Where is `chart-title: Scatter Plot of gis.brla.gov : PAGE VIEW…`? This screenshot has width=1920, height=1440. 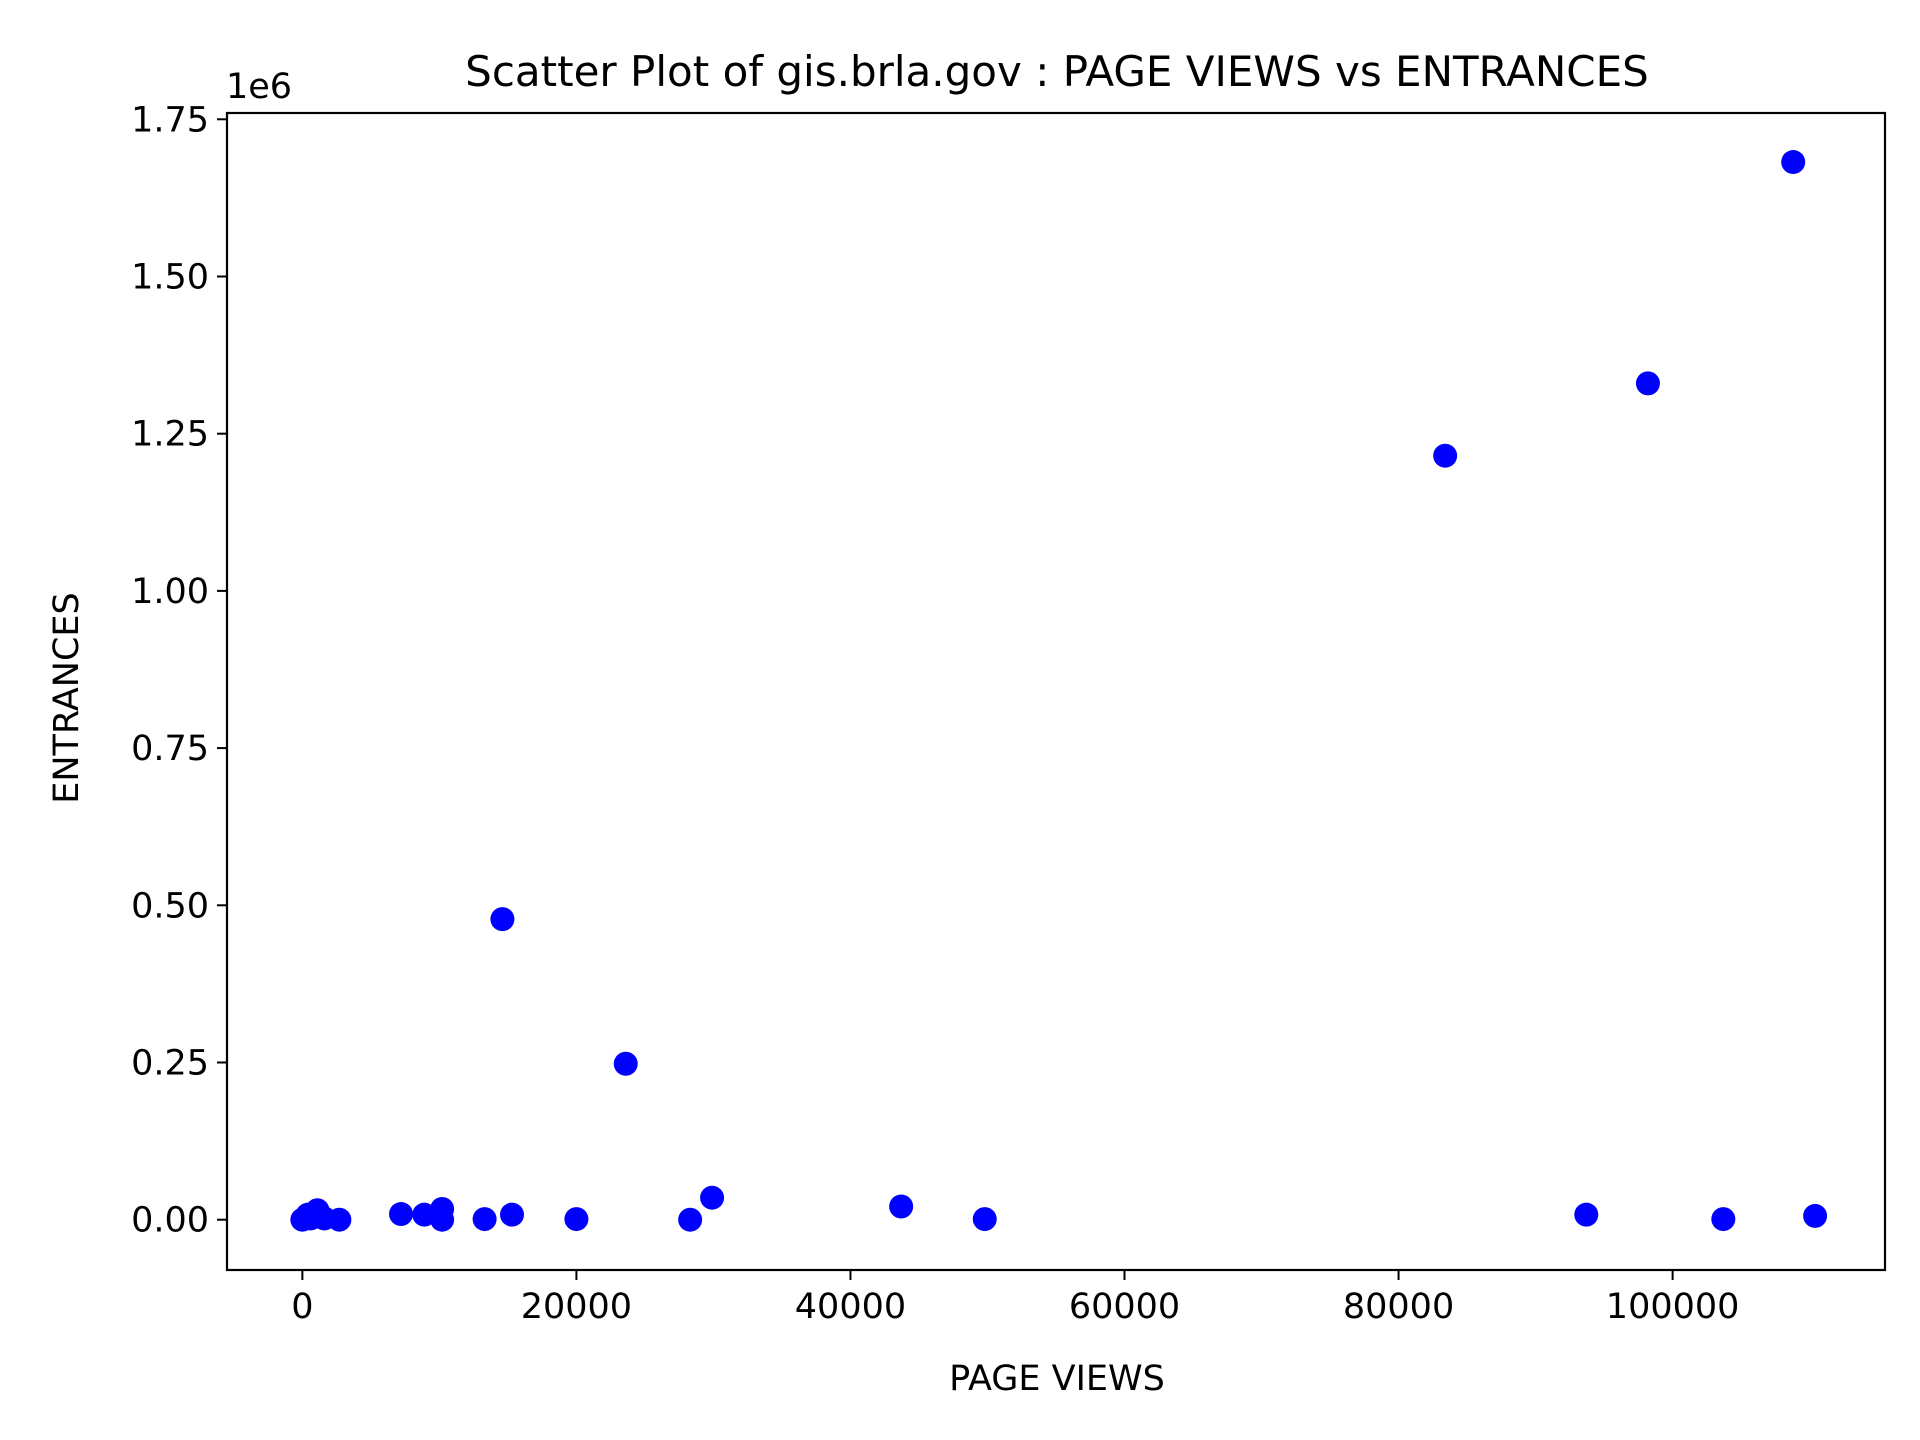
chart-title: Scatter Plot of gis.brla.gov : PAGE VIEW… is located at coordinates (1057, 71).